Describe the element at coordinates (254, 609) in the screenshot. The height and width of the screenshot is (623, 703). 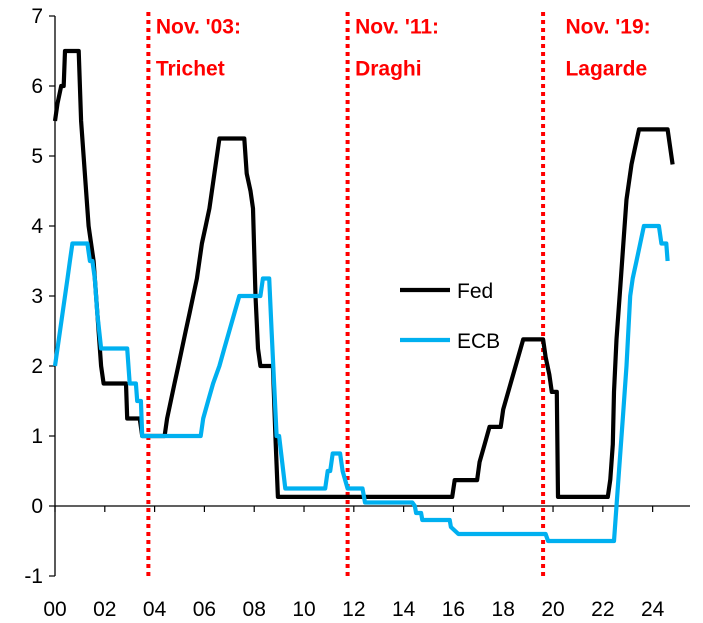
I see `x-tick-label: 08` at that location.